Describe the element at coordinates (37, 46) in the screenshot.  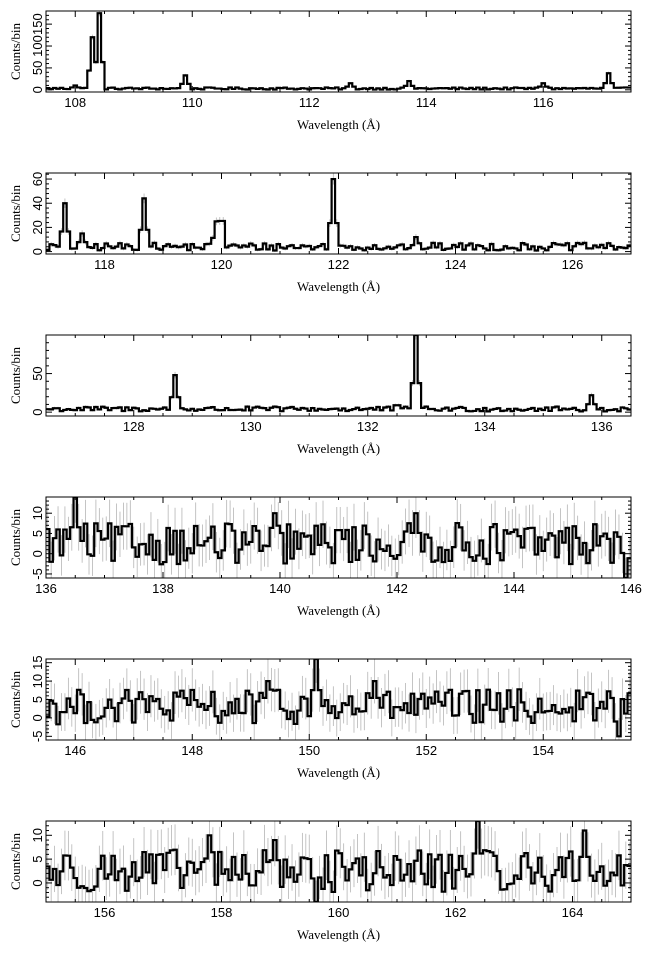
I see `y-tick-label: 100` at that location.